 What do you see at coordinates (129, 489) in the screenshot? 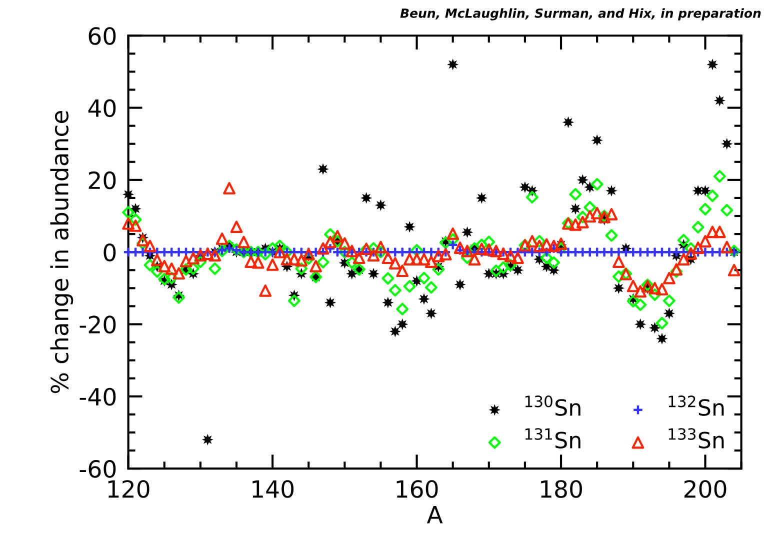
I see `x-tick-label: 120` at bounding box center [129, 489].